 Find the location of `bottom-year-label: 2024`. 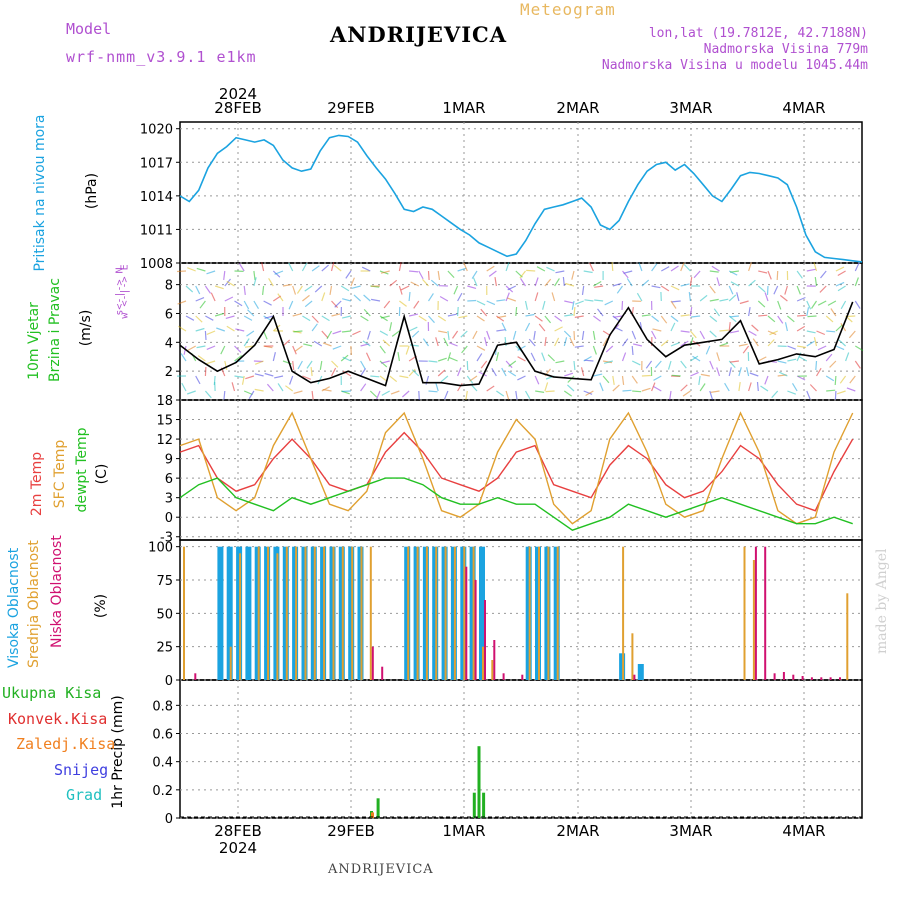

bottom-year-label: 2024 is located at coordinates (238, 848).